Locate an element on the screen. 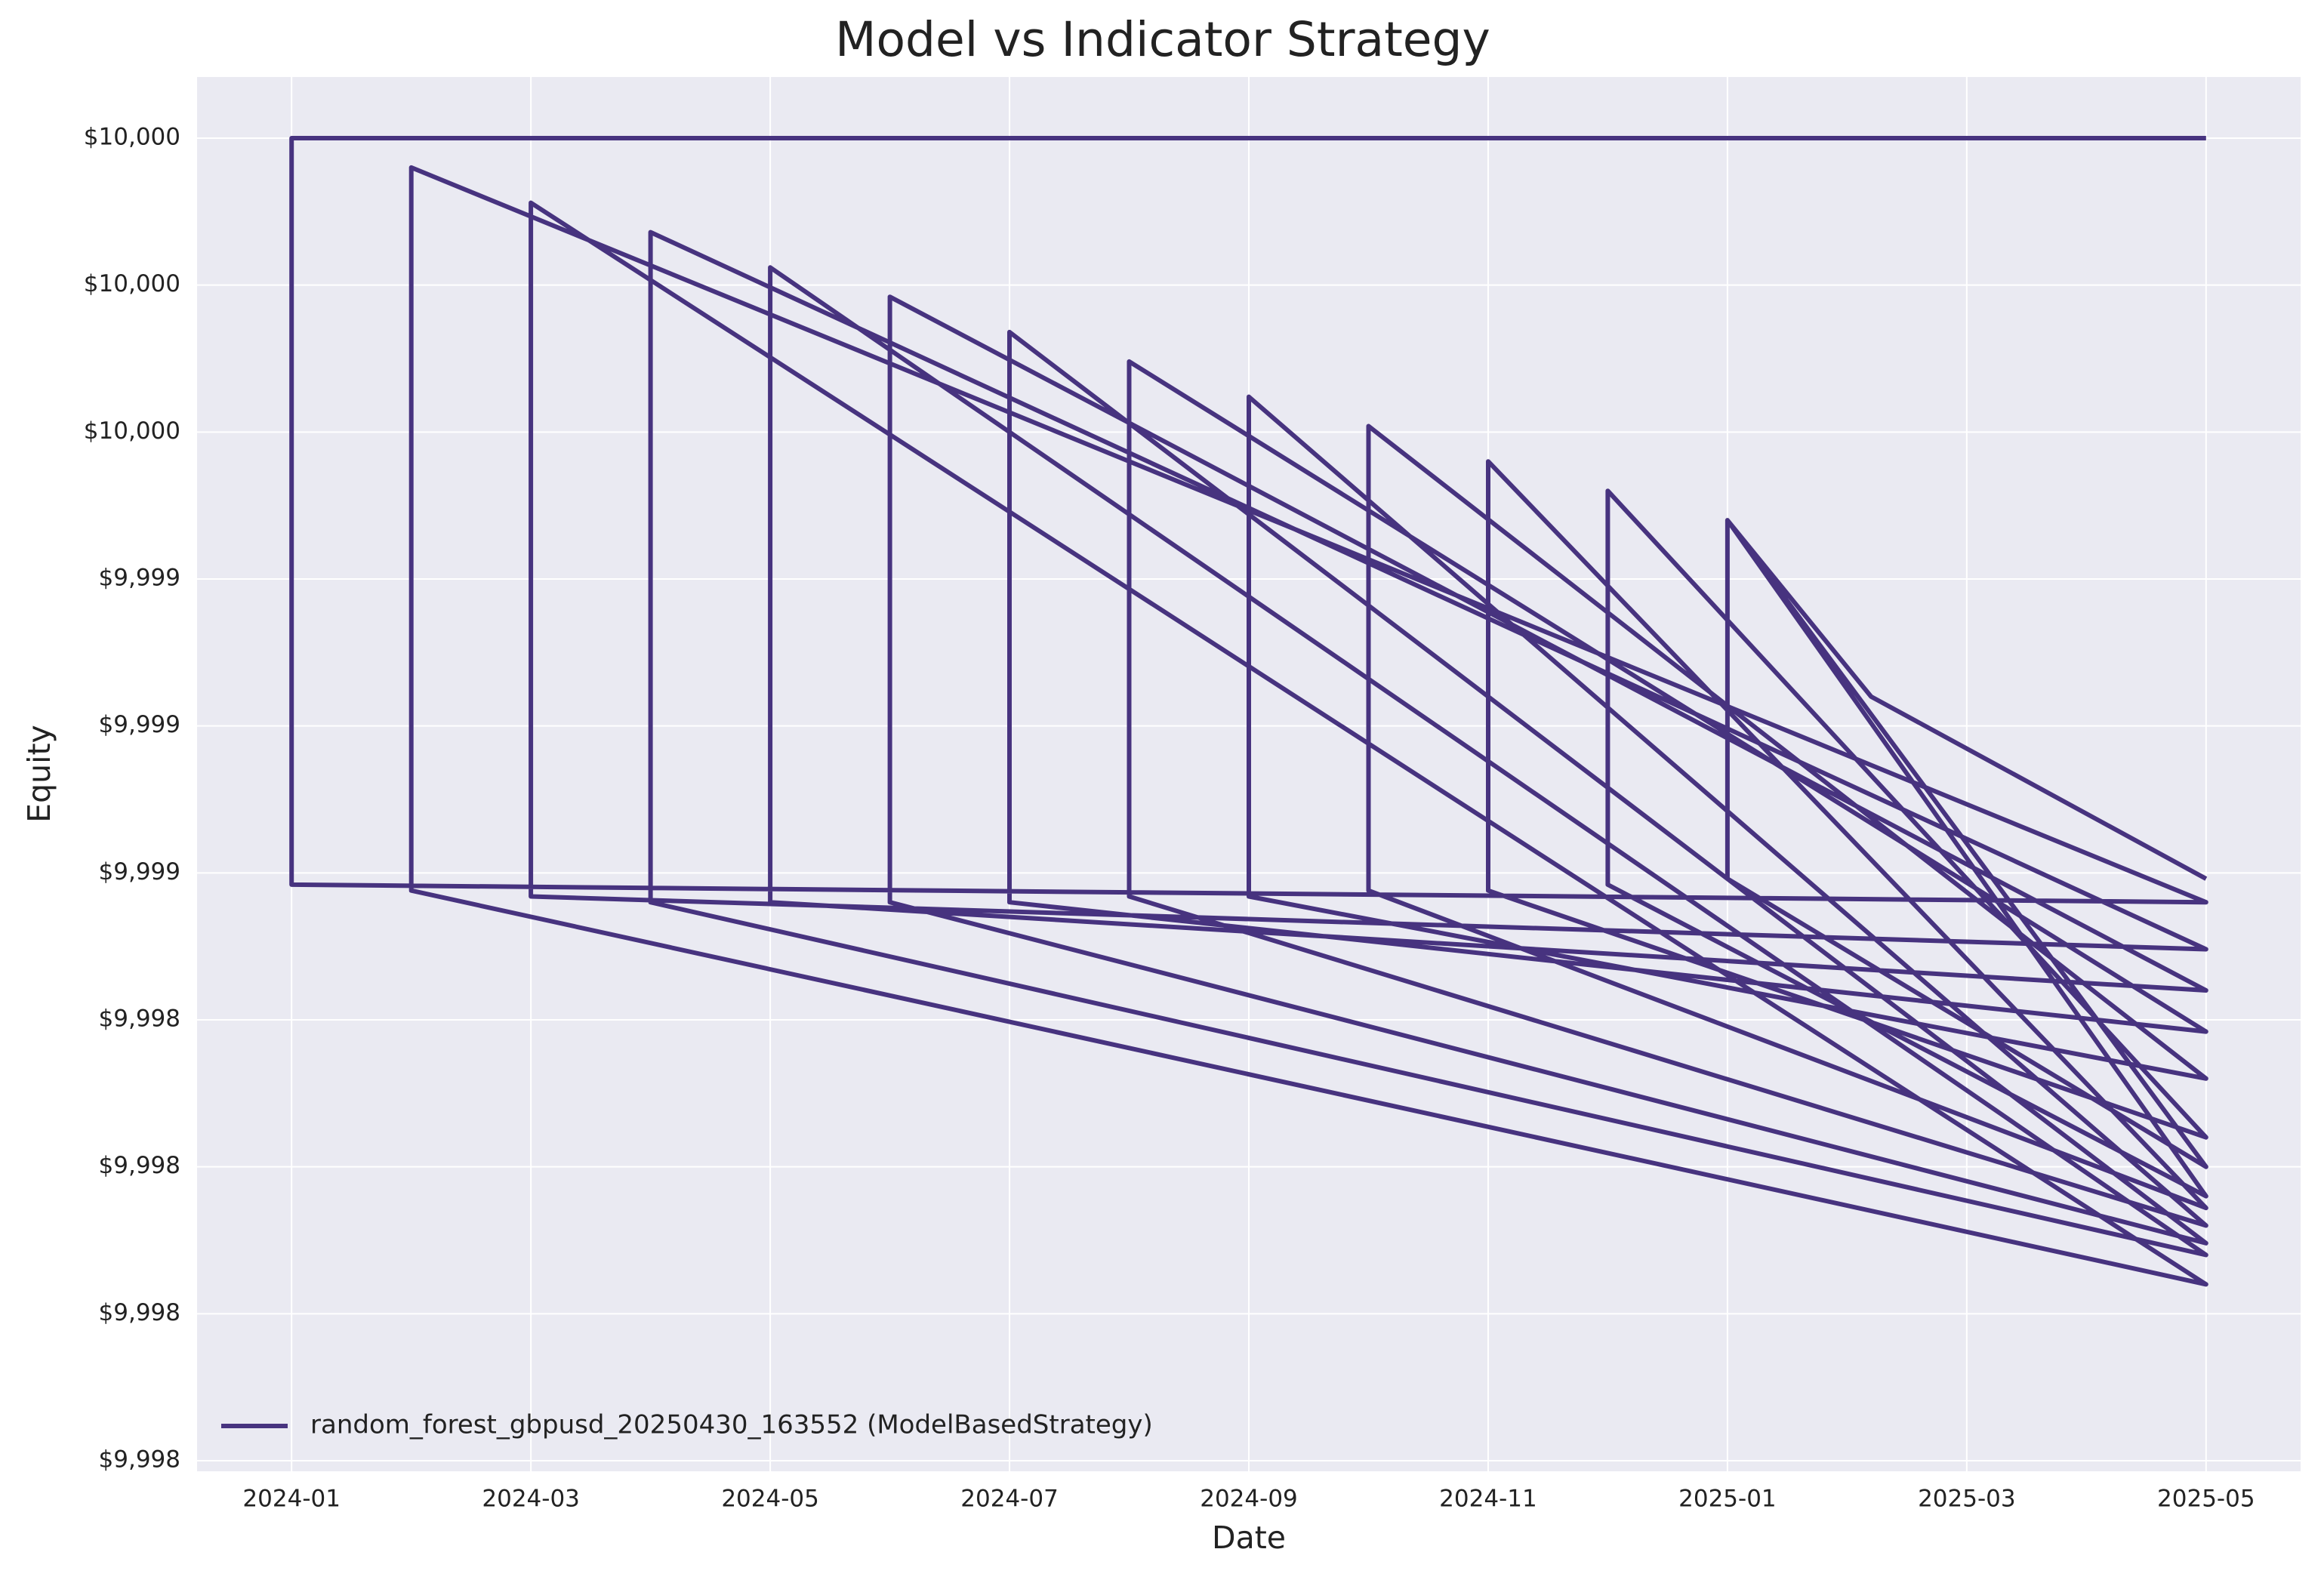 The image size is (2324, 1583). y-axis-label: Equity is located at coordinates (39, 774).